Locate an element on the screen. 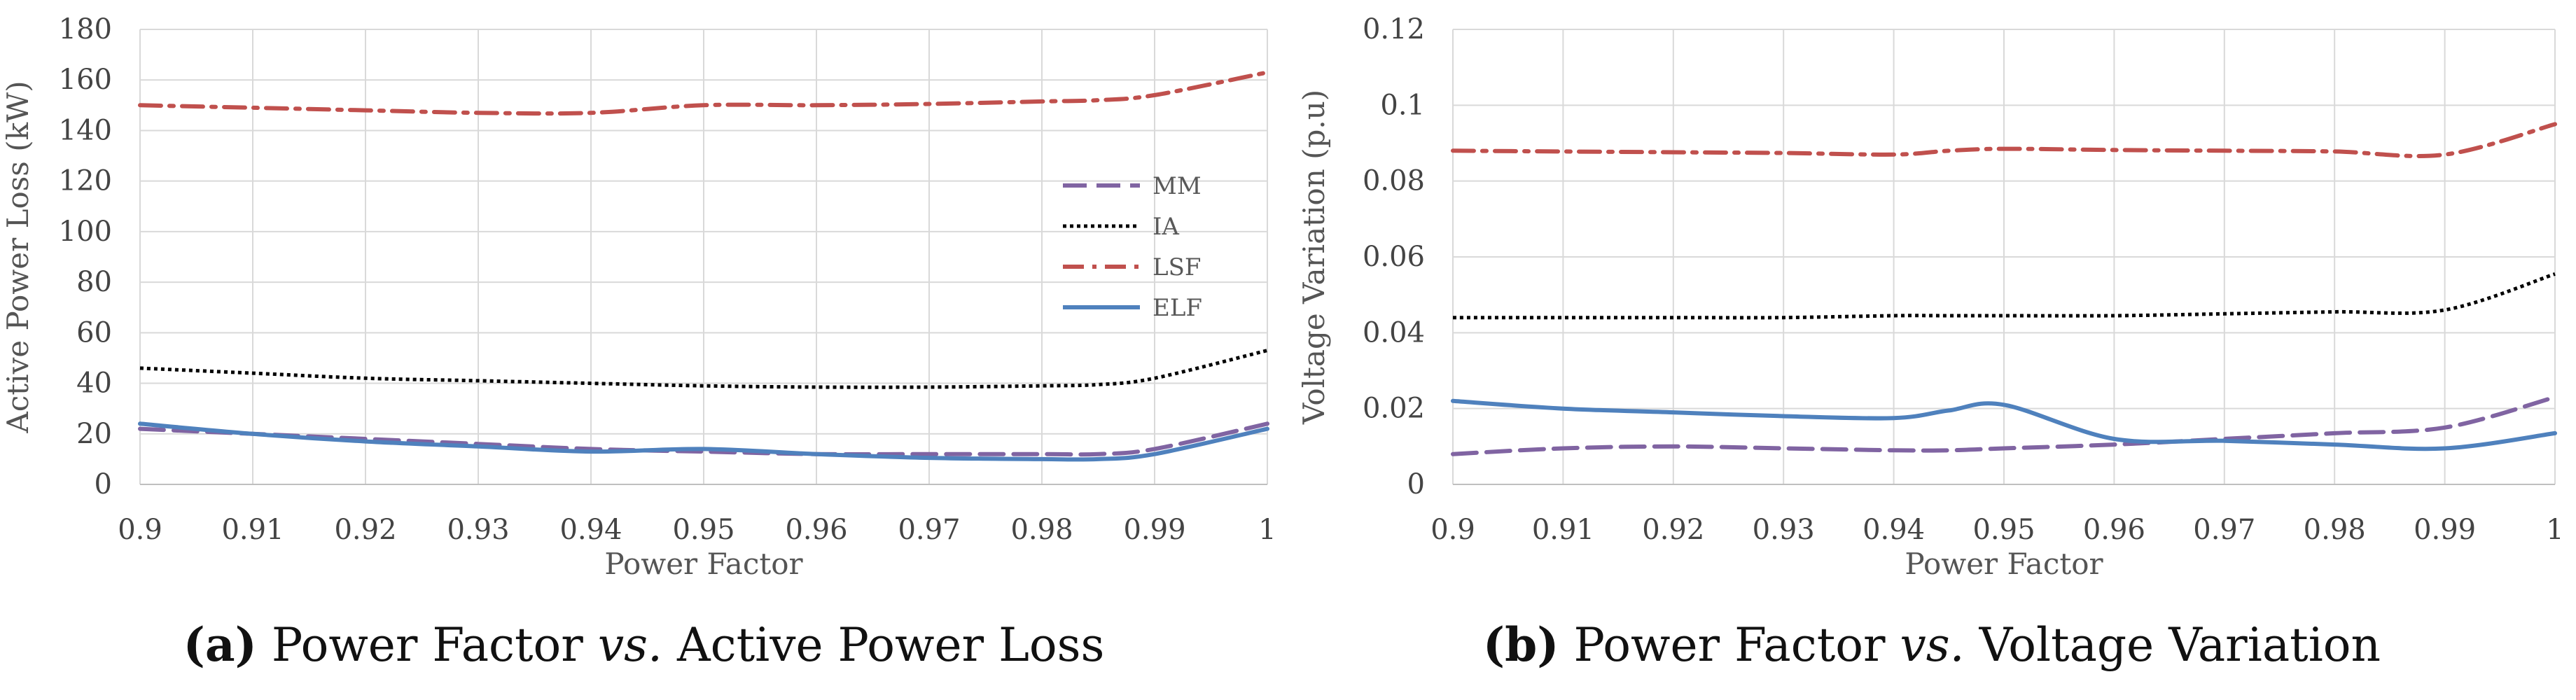  caption-b-vs: vs. is located at coordinates (1932, 645).